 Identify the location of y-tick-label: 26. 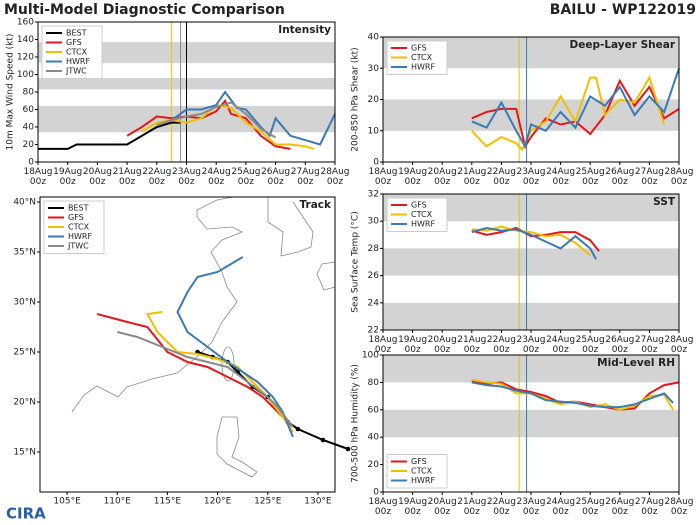
(374, 276).